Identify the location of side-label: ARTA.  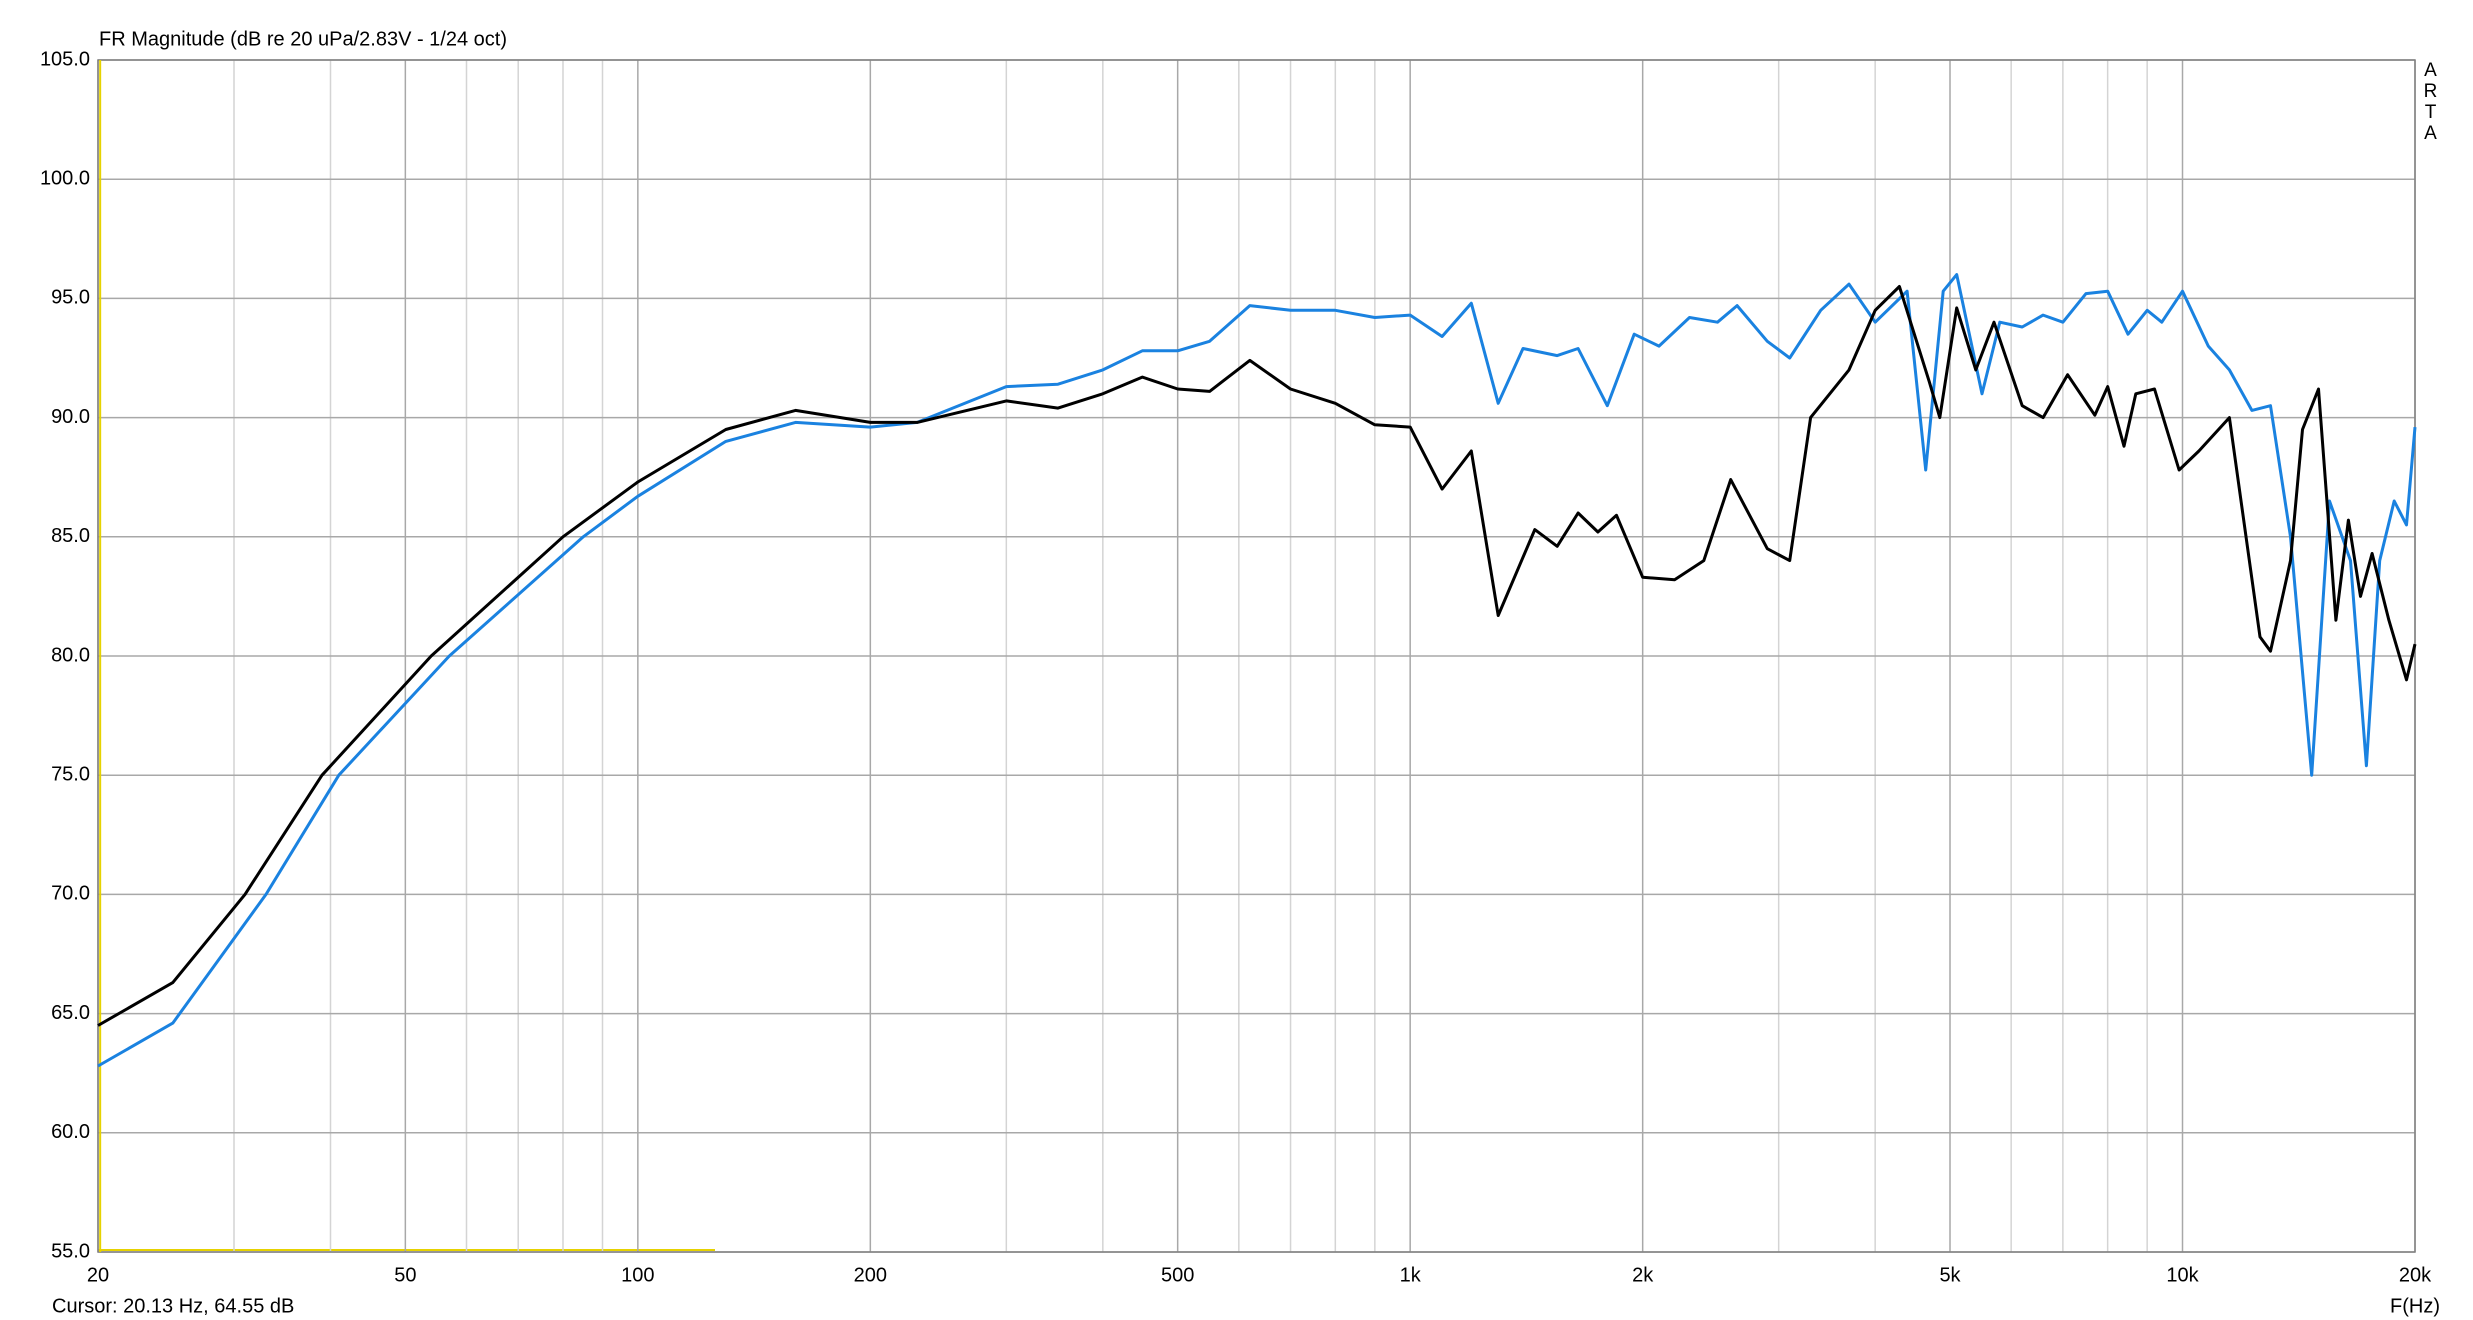
(2430, 102).